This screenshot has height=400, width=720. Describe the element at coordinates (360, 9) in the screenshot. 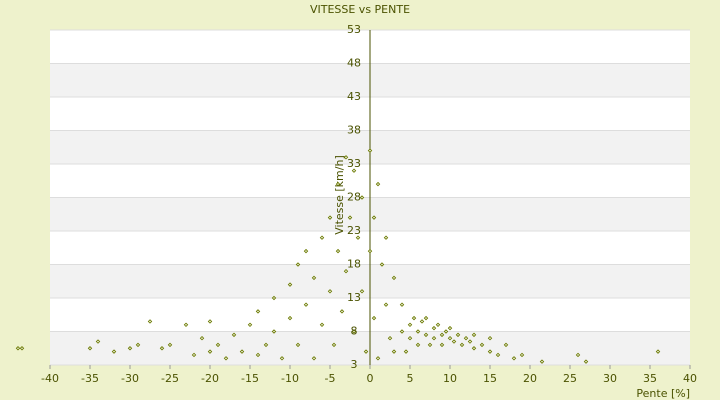

I see `chart-title: VITESSE vs PENTE` at that location.